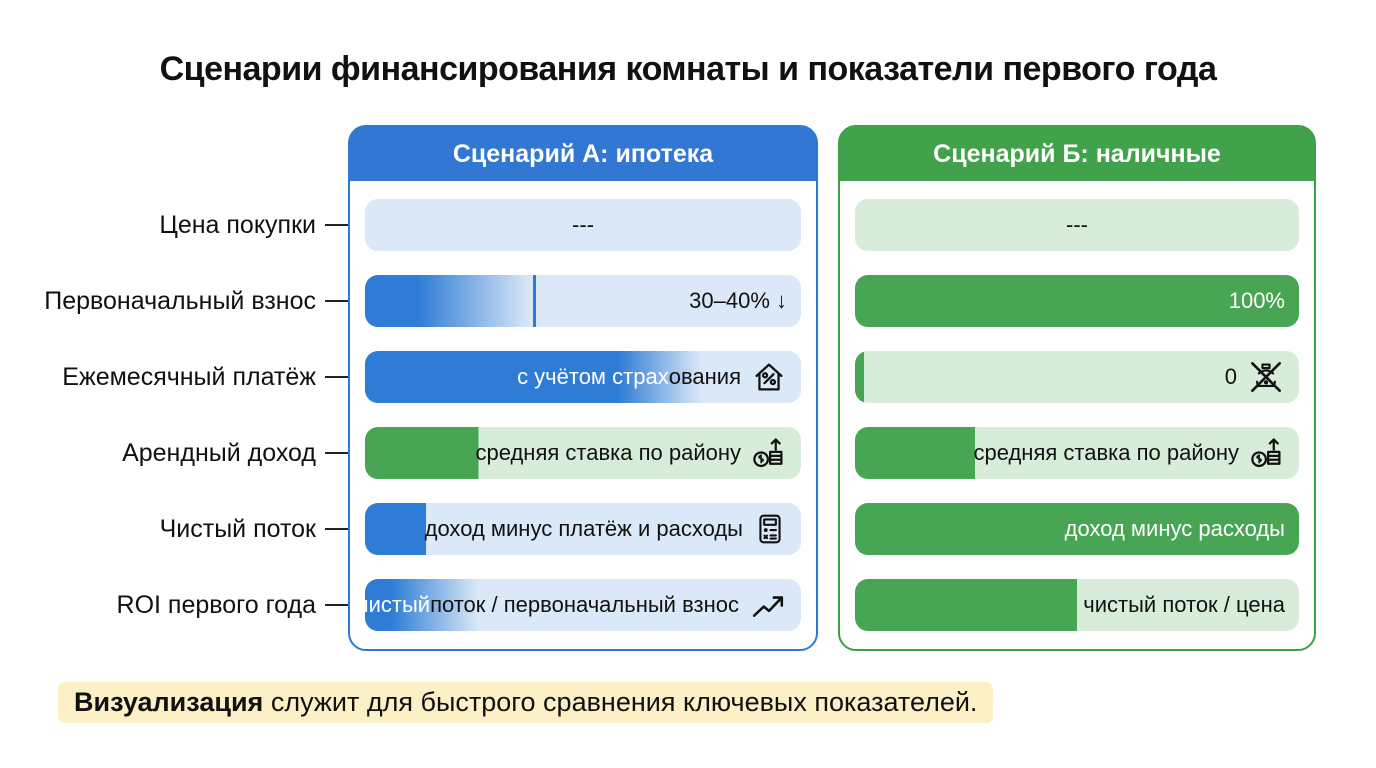 This screenshot has width=1376, height=768. Describe the element at coordinates (583, 154) in the screenshot. I see `scenario-a-header: Сценарий А: ипотека` at that location.